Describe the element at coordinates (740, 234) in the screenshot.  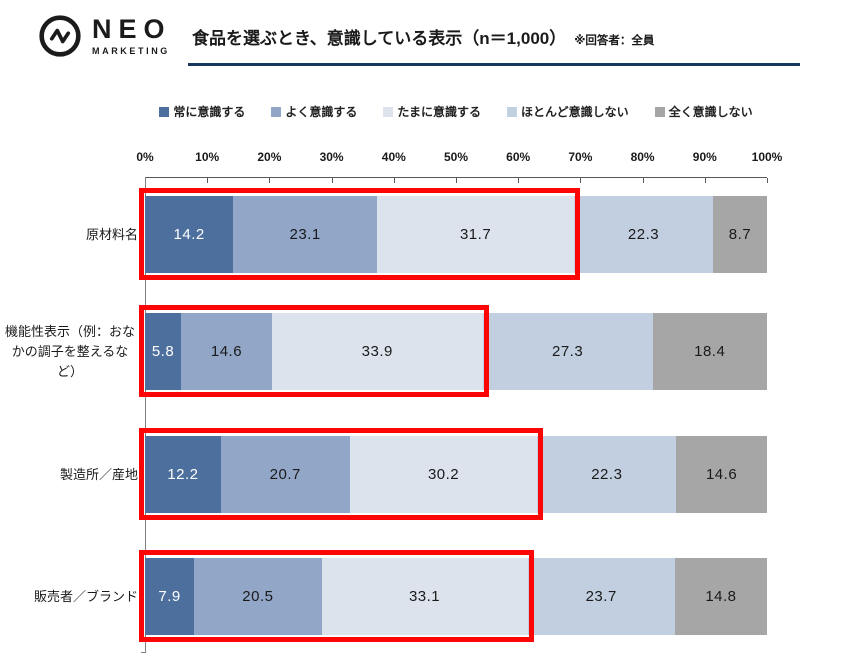
I see `bar-value-label: 8.7` at that location.